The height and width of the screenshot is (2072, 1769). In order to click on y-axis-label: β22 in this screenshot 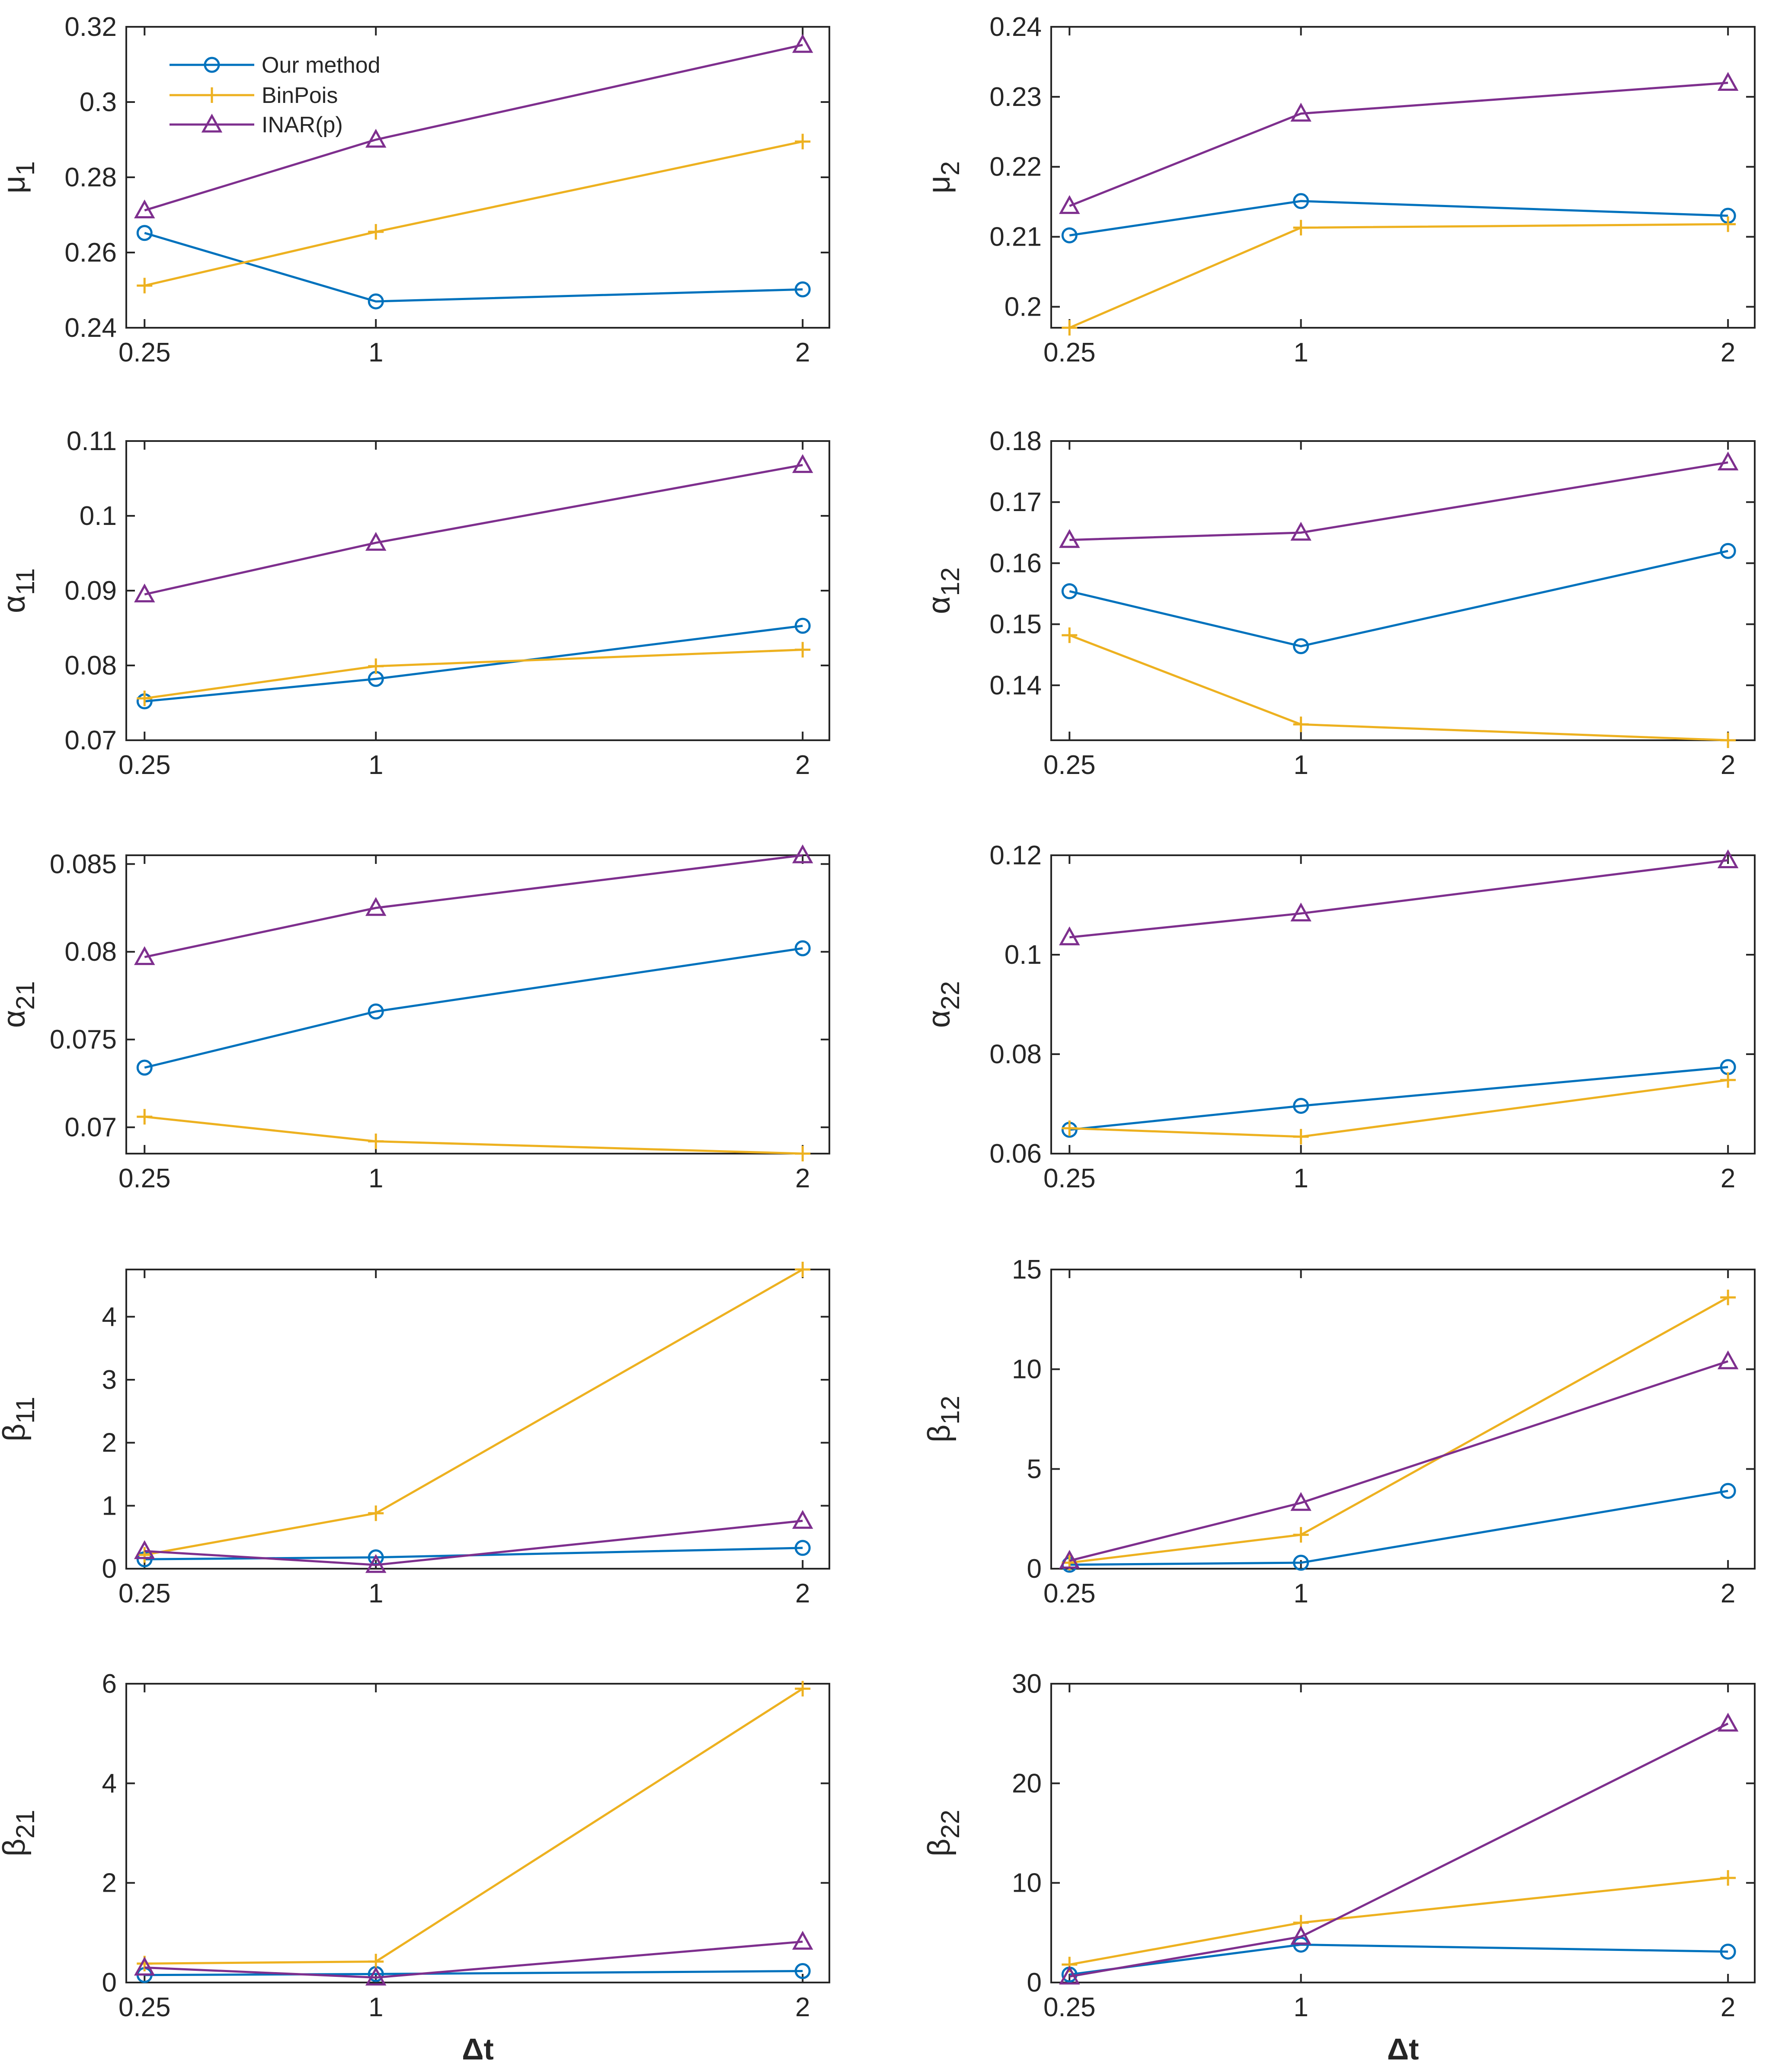, I will do `click(943, 1833)`.